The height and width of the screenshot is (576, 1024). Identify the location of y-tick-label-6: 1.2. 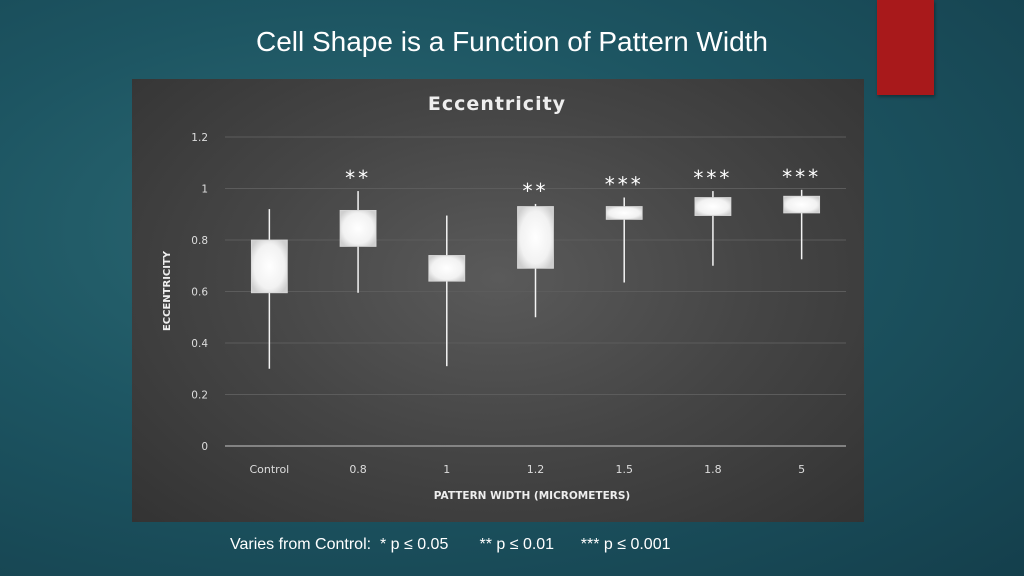
(199, 138).